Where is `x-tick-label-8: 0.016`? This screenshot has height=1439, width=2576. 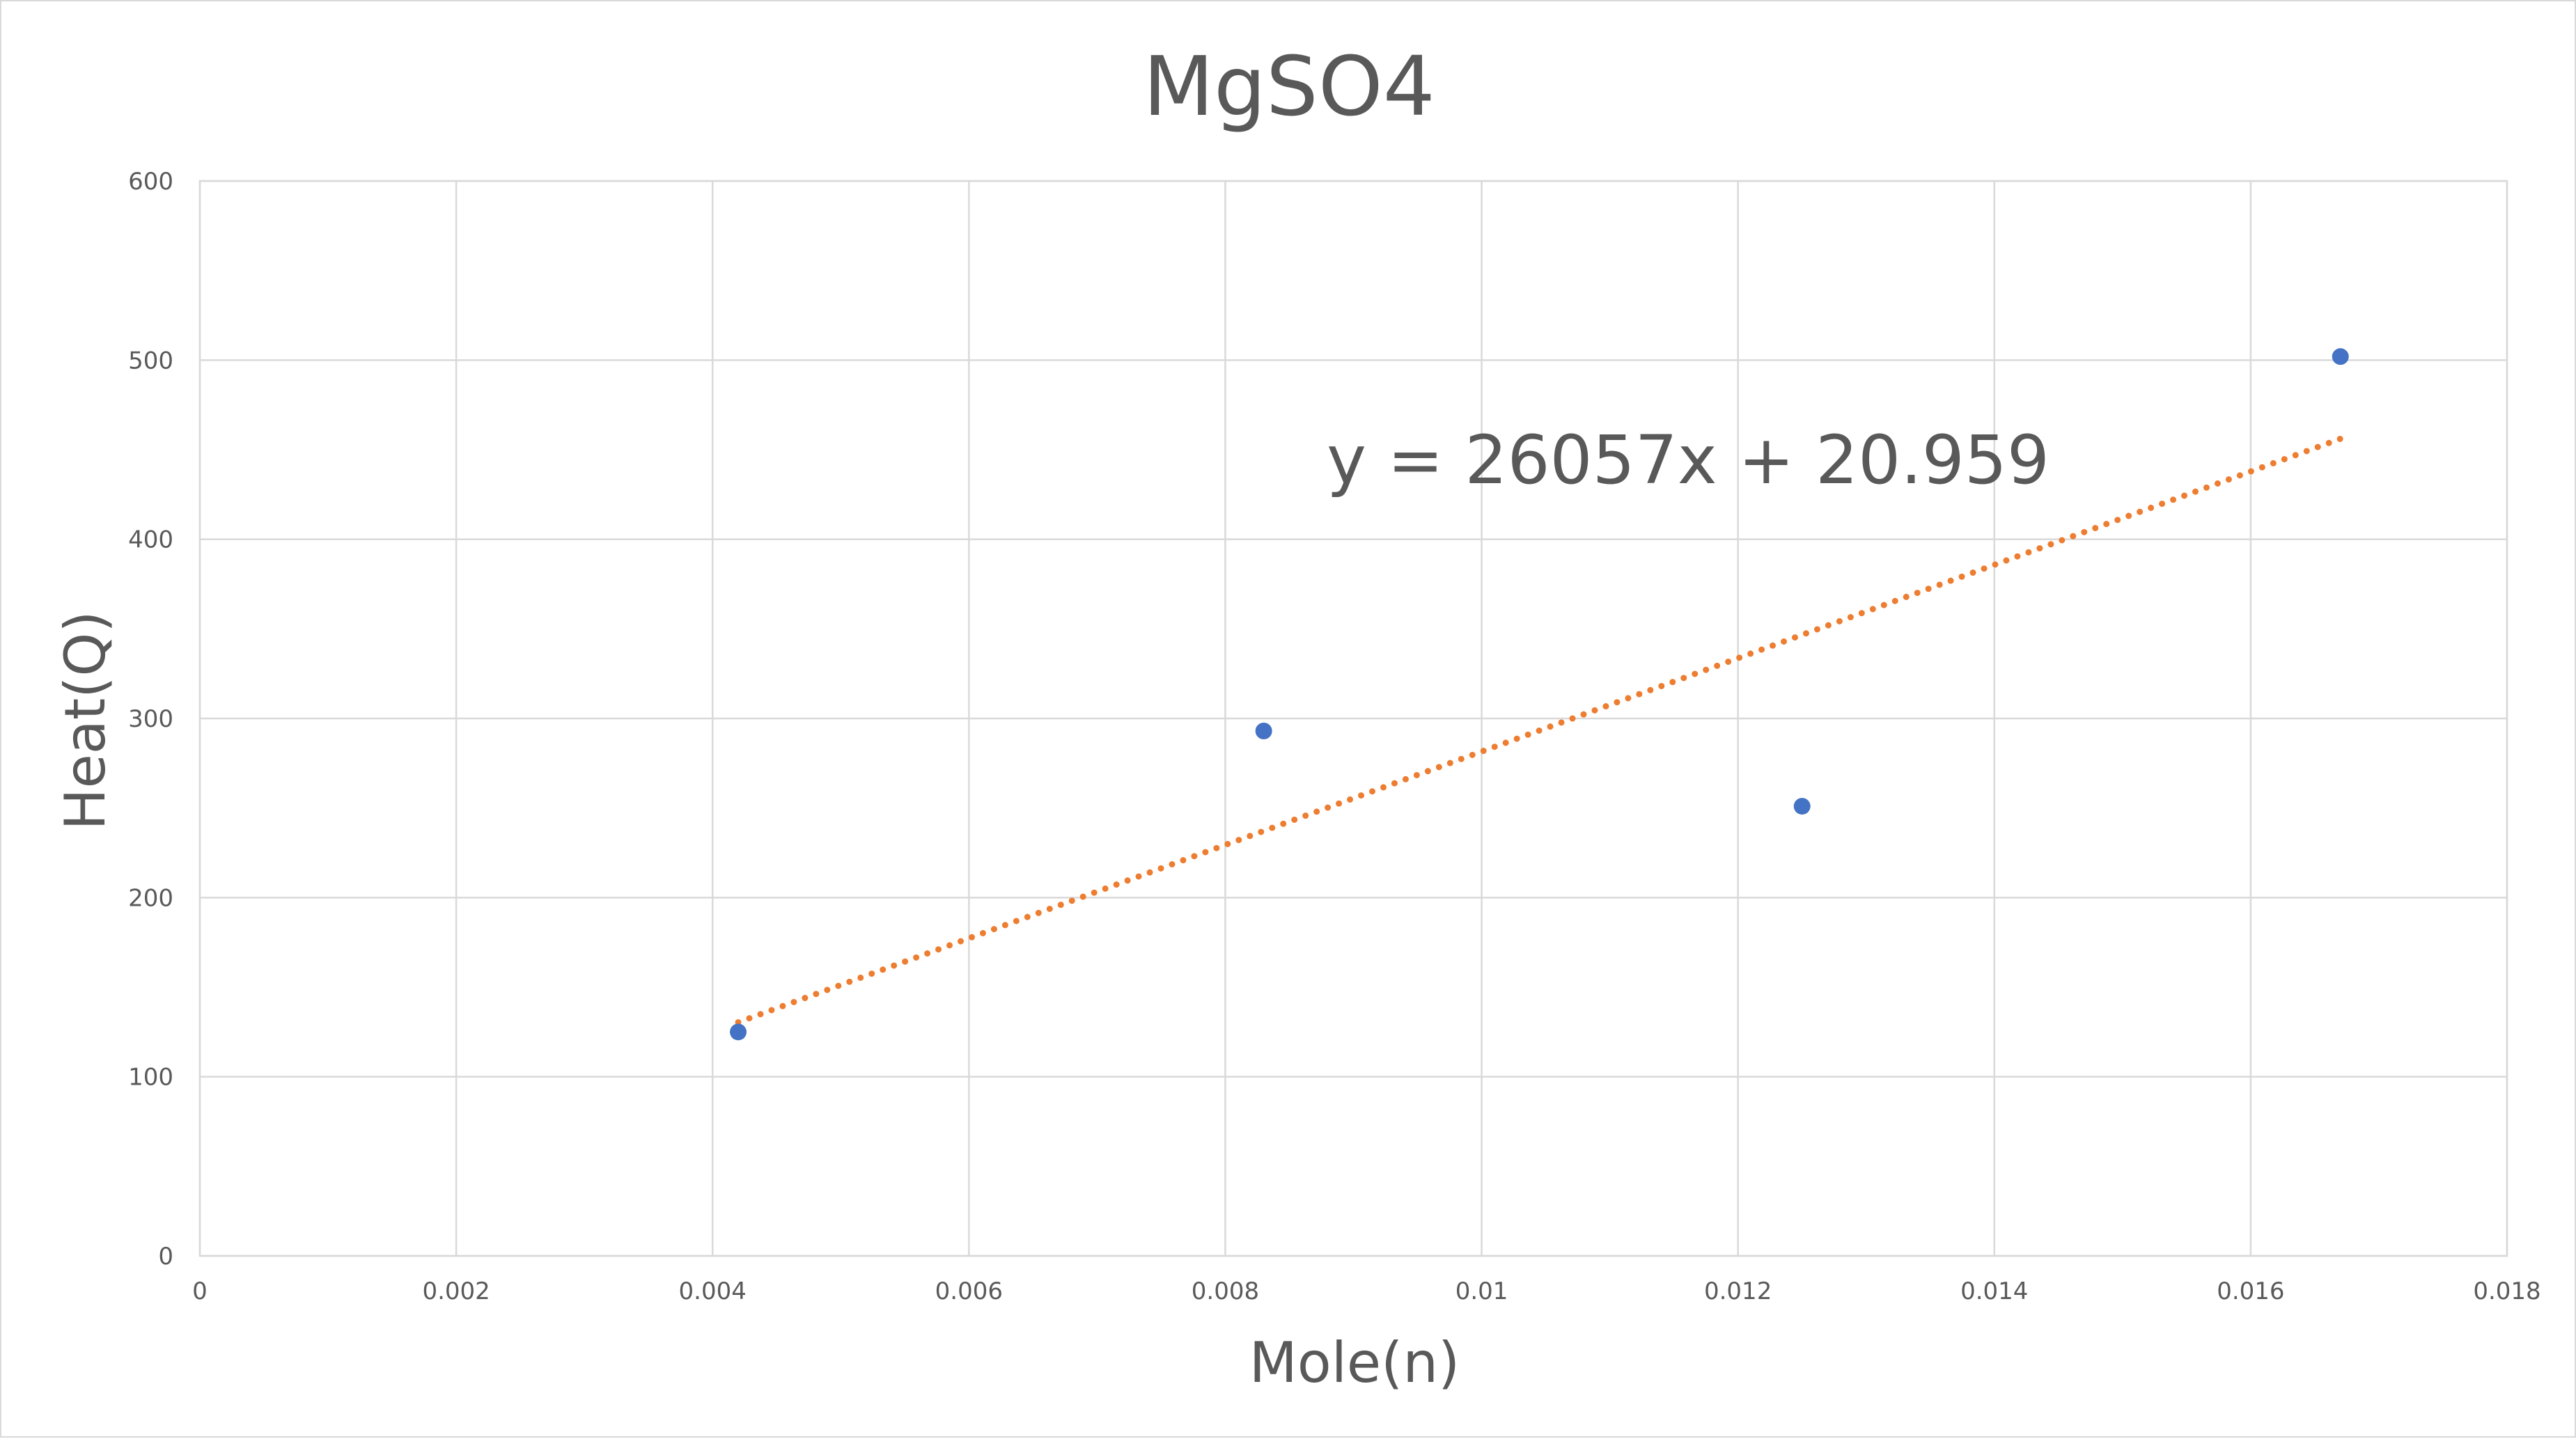
x-tick-label-8: 0.016 is located at coordinates (2251, 1291).